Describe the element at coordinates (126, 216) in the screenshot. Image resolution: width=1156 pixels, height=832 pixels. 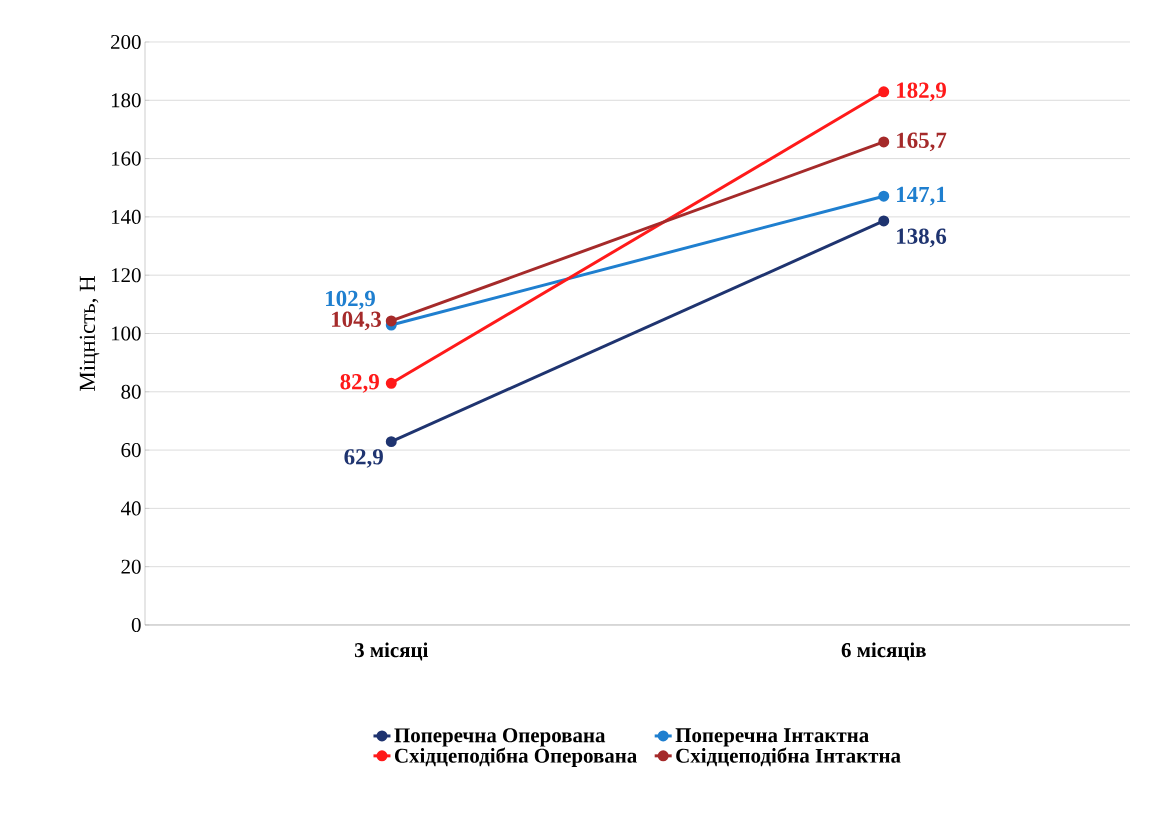
I see `y-tick-label: 140` at that location.